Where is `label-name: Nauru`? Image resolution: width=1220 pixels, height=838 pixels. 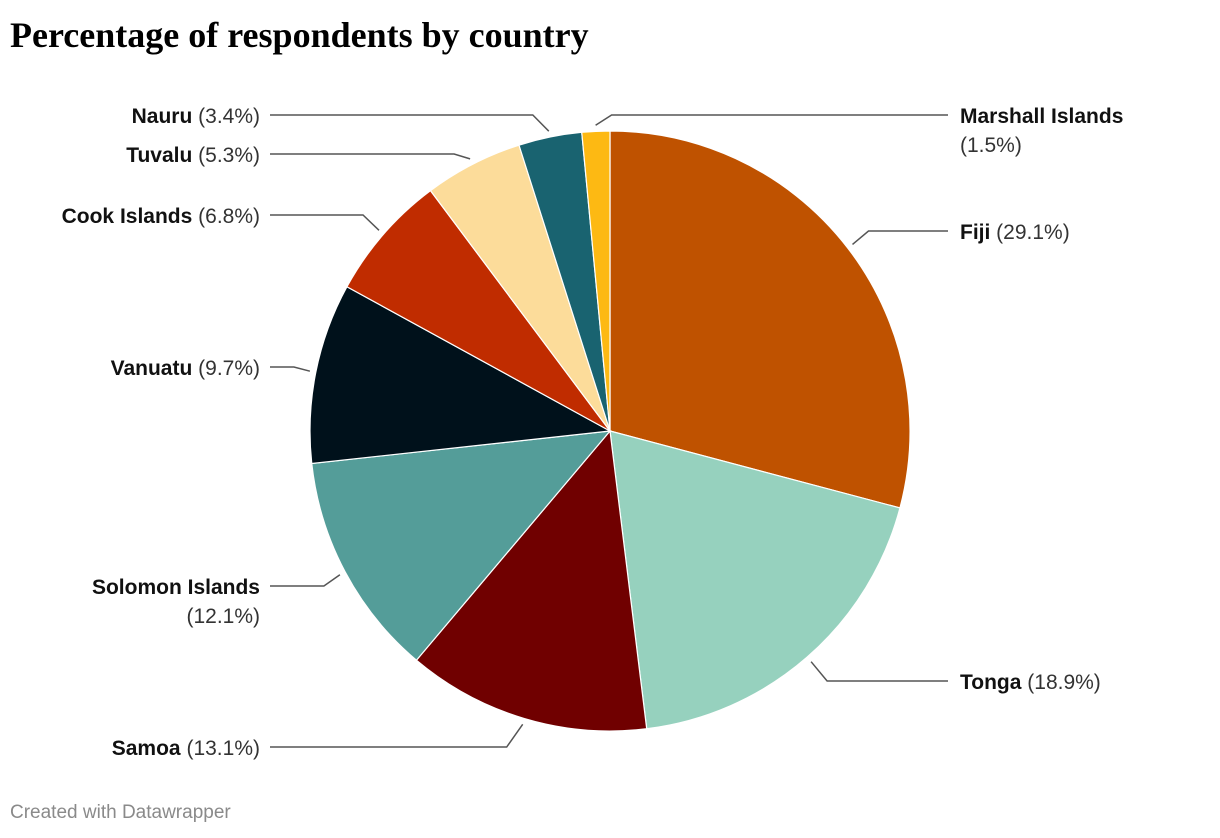 label-name: Nauru is located at coordinates (162, 116).